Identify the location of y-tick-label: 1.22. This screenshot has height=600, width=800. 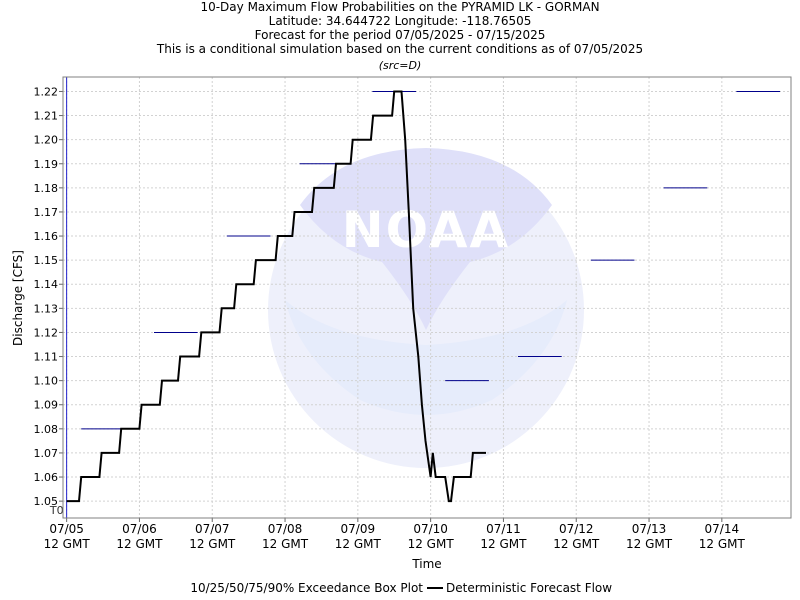
(46, 91).